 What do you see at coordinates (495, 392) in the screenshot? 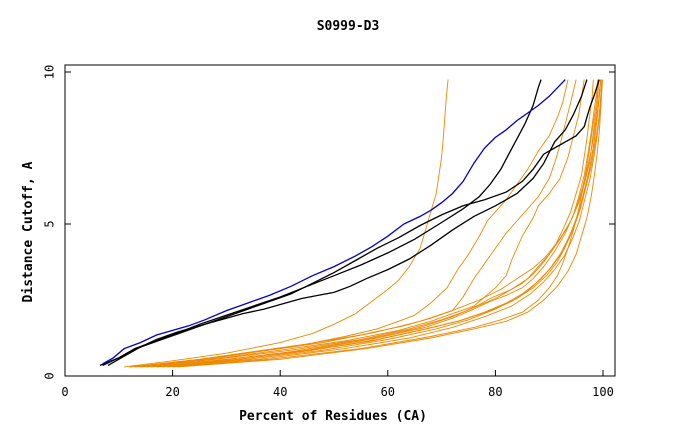
I see `x-tick-label: 80` at bounding box center [495, 392].